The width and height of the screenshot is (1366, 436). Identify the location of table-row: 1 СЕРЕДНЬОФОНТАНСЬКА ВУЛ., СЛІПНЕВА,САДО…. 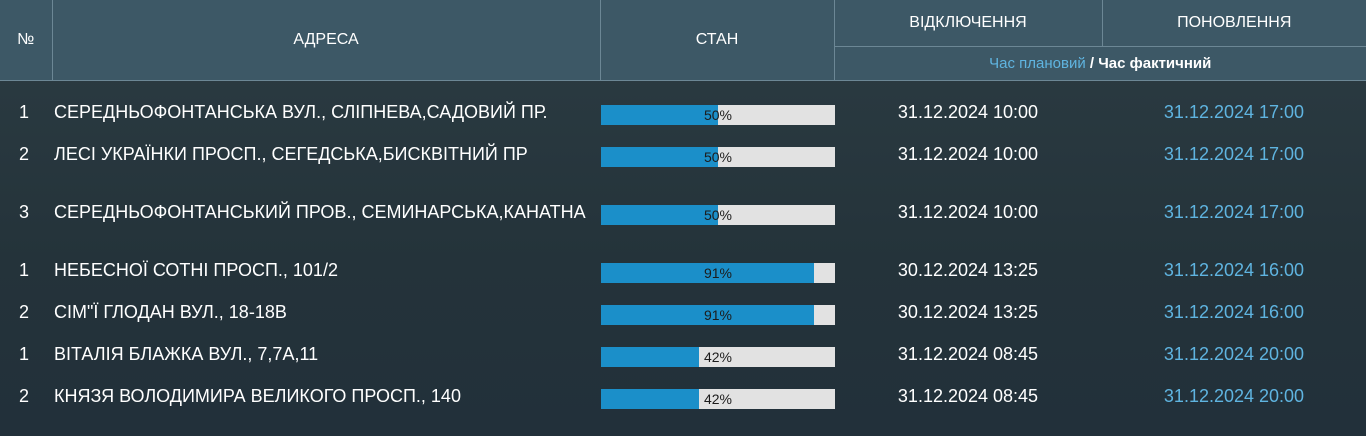
(683, 112).